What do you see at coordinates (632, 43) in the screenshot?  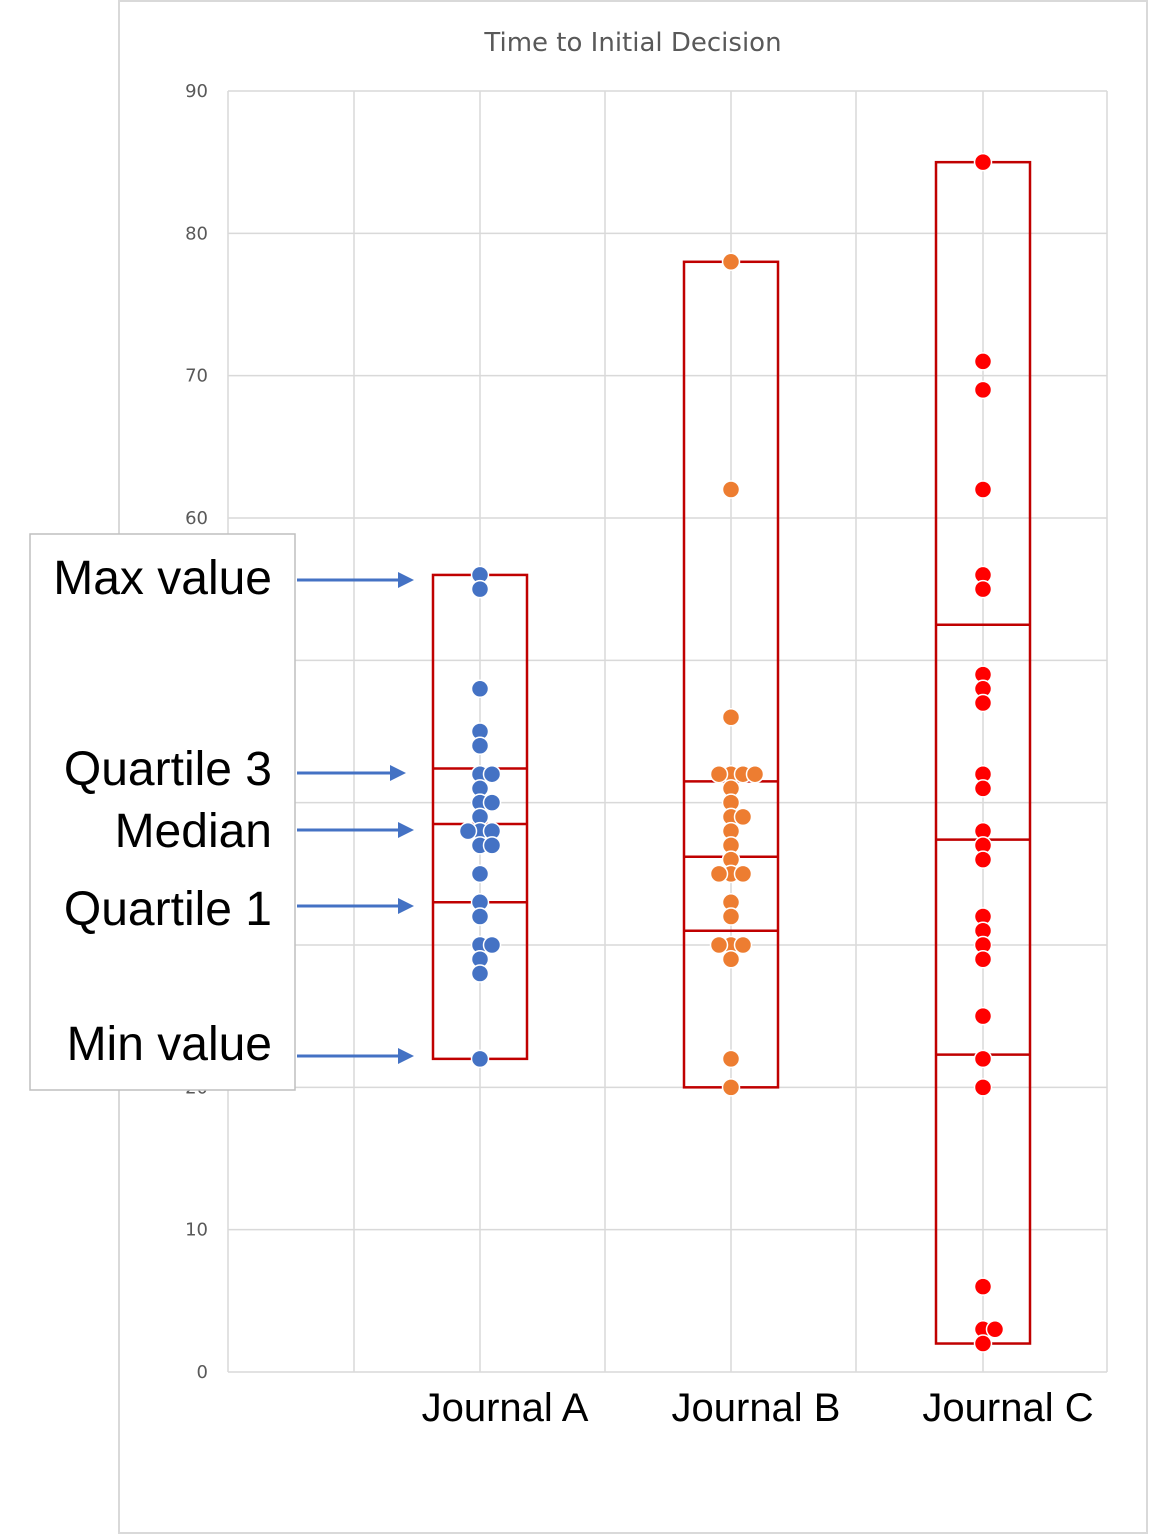 I see `chart-title: Time to Initial Decision` at bounding box center [632, 43].